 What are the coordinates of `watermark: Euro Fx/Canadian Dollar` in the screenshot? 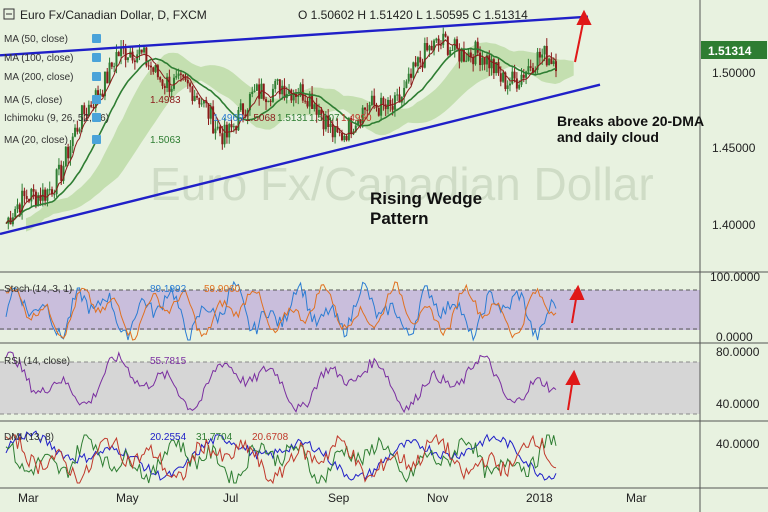 It's located at (402, 184).